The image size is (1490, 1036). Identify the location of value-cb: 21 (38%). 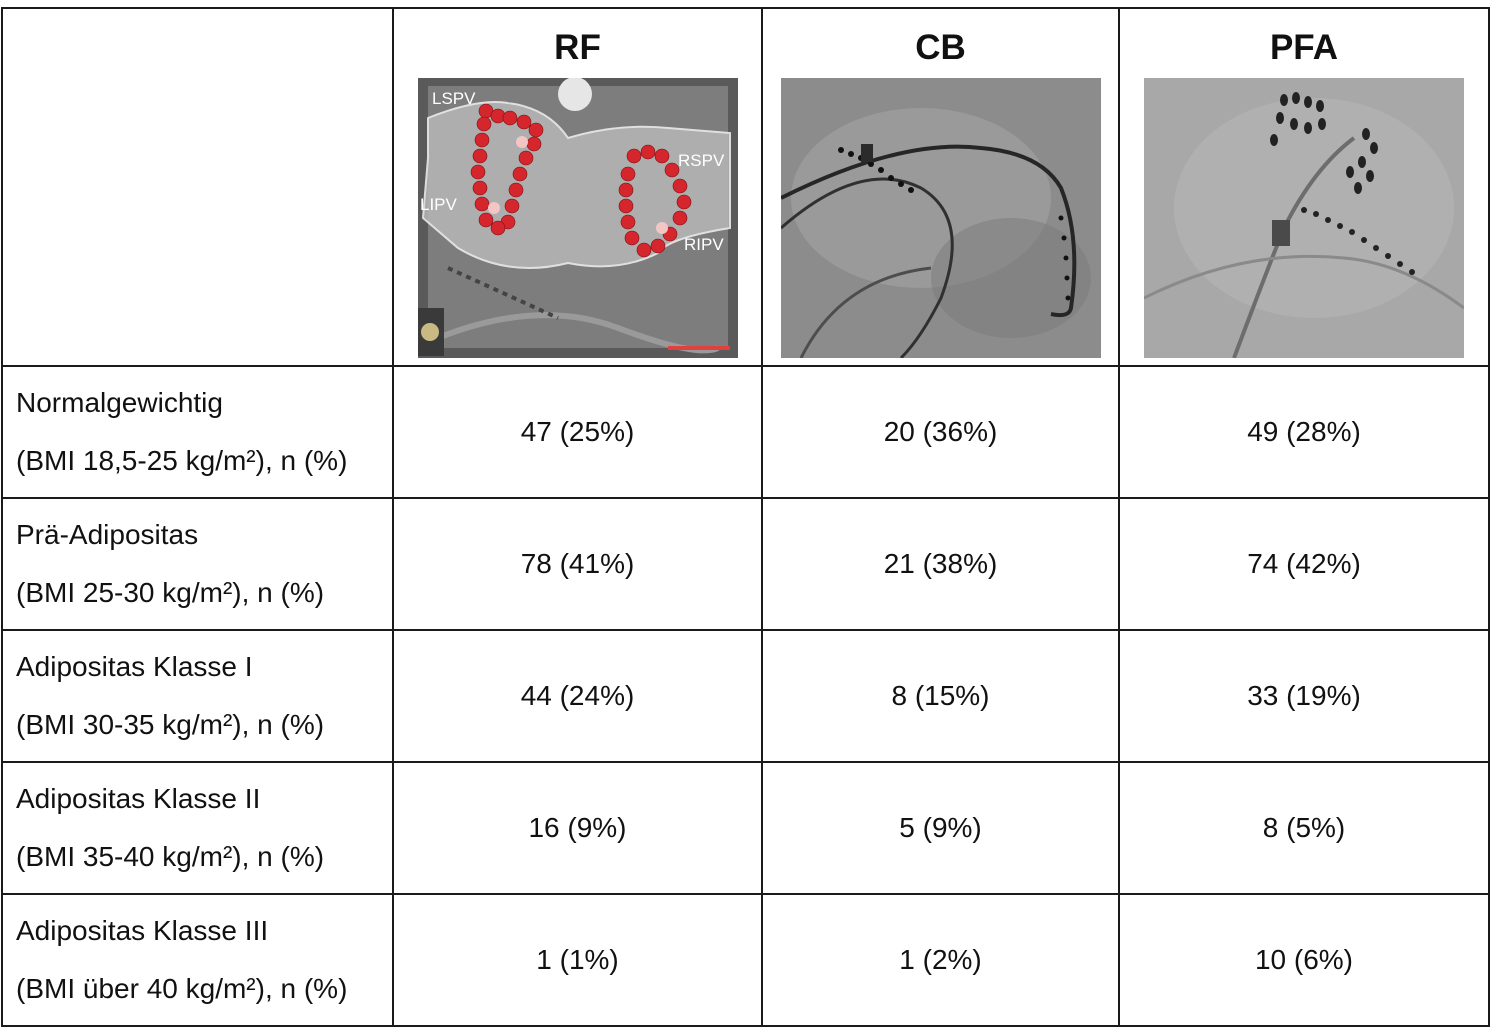
(940, 564).